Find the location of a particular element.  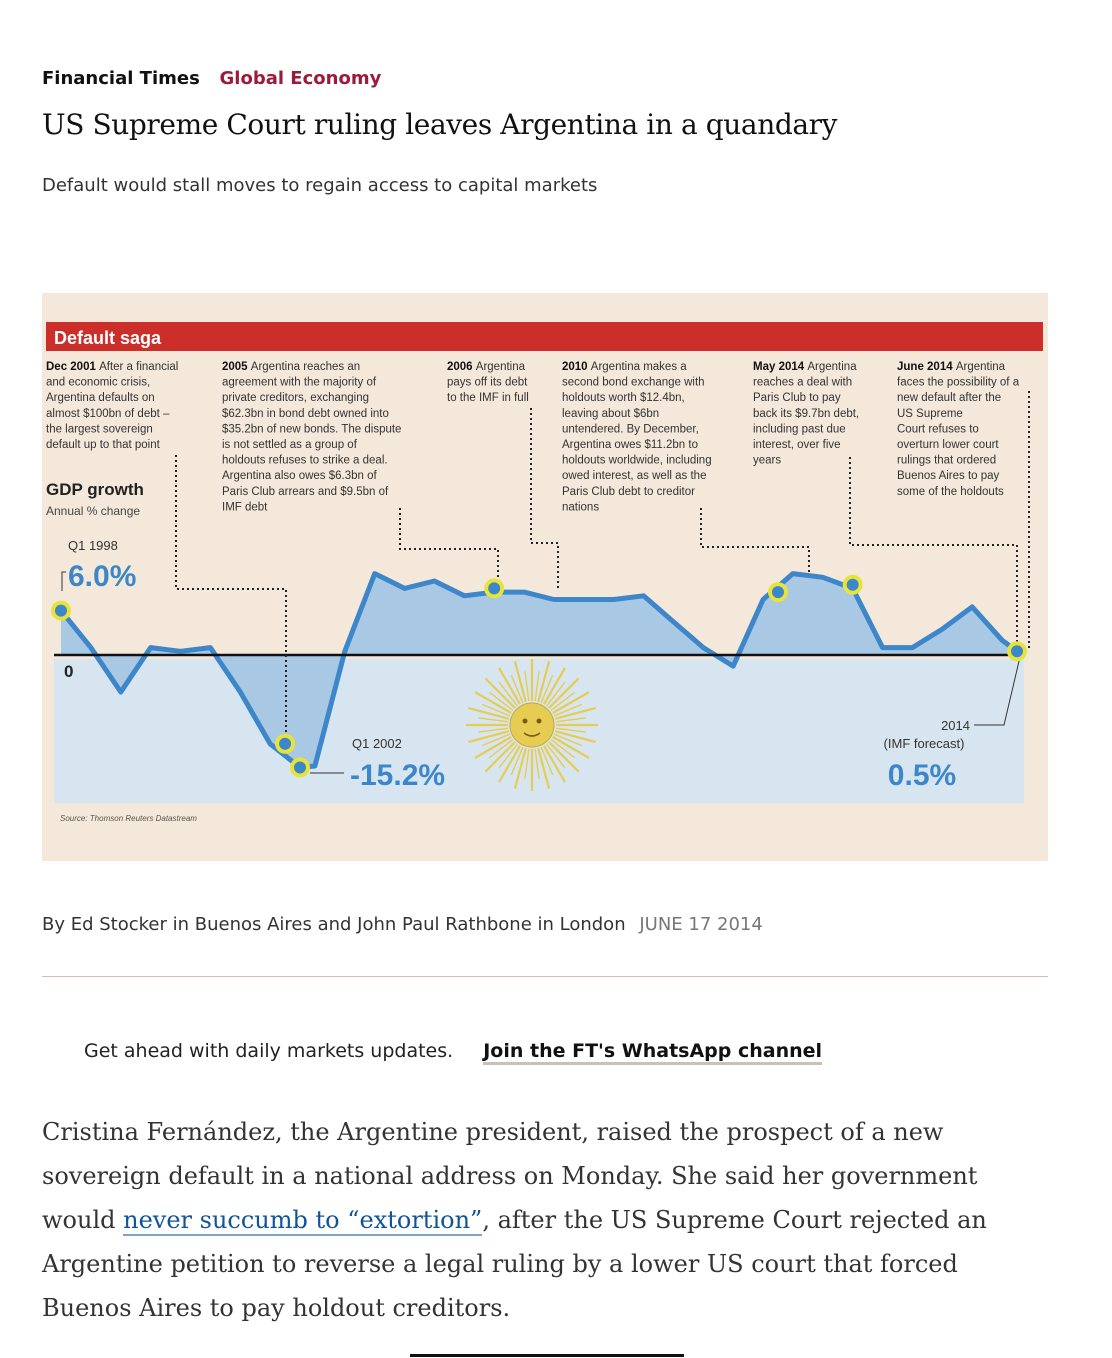

event-text-line: Argentina owes $11.2bn to is located at coordinates (630, 445).